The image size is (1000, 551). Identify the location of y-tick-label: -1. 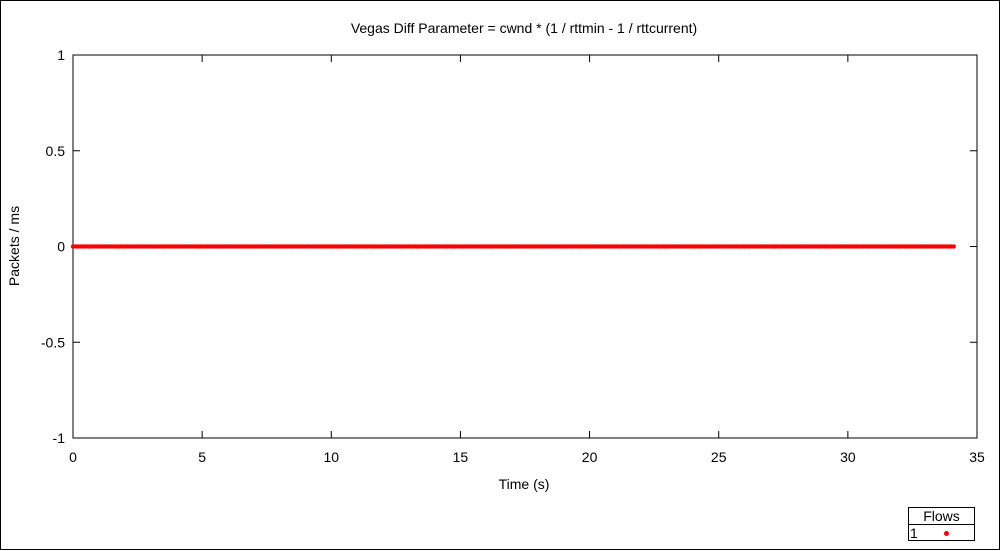
(59, 438).